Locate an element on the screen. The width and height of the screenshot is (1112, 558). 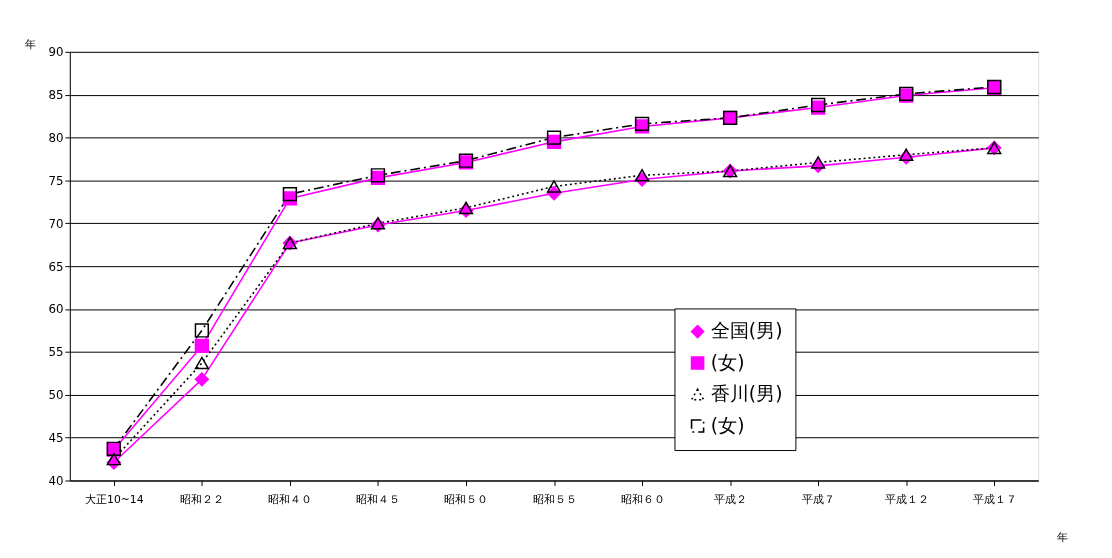
y-axis-title: 年 is located at coordinates (31, 45).